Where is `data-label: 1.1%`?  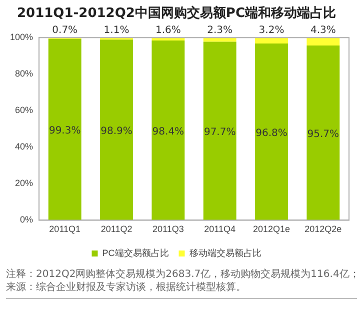 data-label: 1.1% is located at coordinates (117, 30).